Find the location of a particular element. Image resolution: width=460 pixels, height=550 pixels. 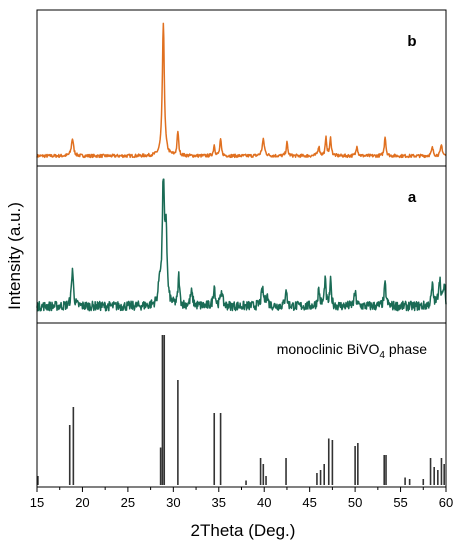

x-tick-label: 35 is located at coordinates (219, 502).